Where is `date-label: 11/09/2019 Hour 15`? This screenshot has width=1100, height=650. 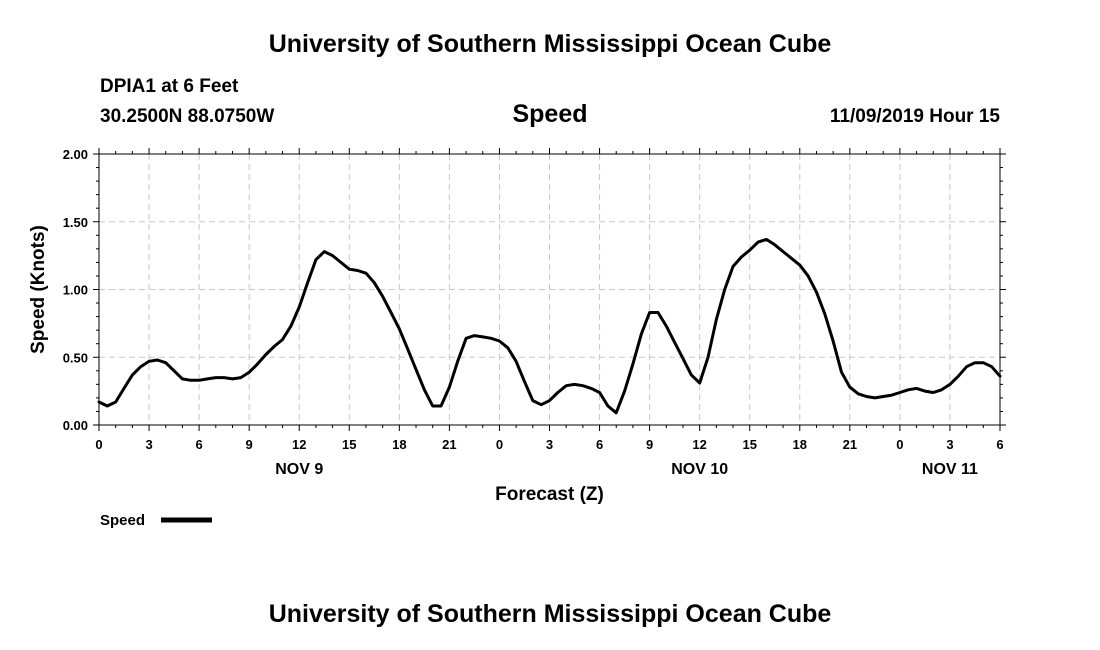
date-label: 11/09/2019 Hour 15 is located at coordinates (914, 116).